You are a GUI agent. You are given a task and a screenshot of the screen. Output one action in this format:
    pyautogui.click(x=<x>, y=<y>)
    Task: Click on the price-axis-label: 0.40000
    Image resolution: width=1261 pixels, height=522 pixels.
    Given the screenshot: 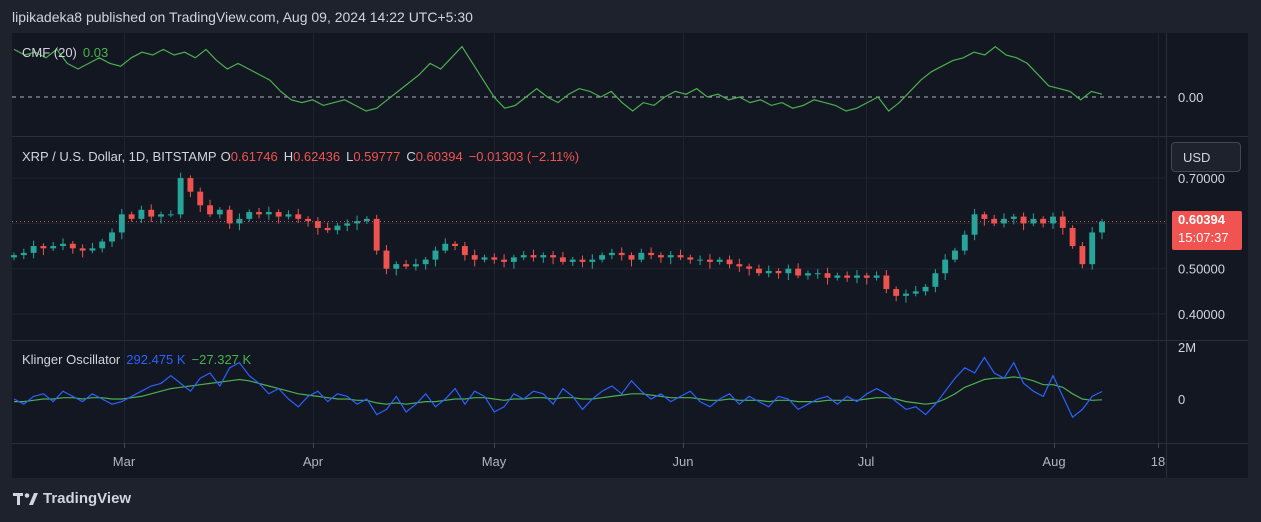 What is the action you would take?
    pyautogui.click(x=1201, y=314)
    